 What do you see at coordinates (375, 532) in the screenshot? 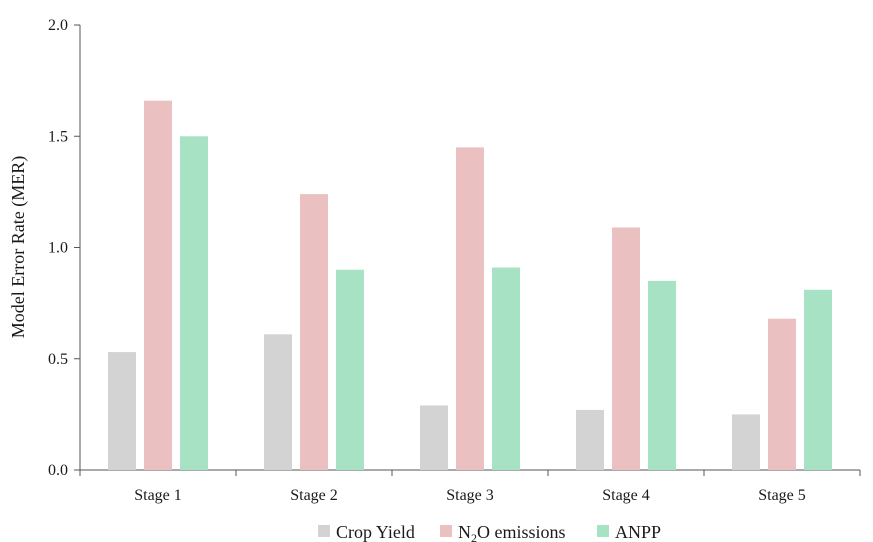
I see `legend-label-crop-yield: Crop Yield` at bounding box center [375, 532].